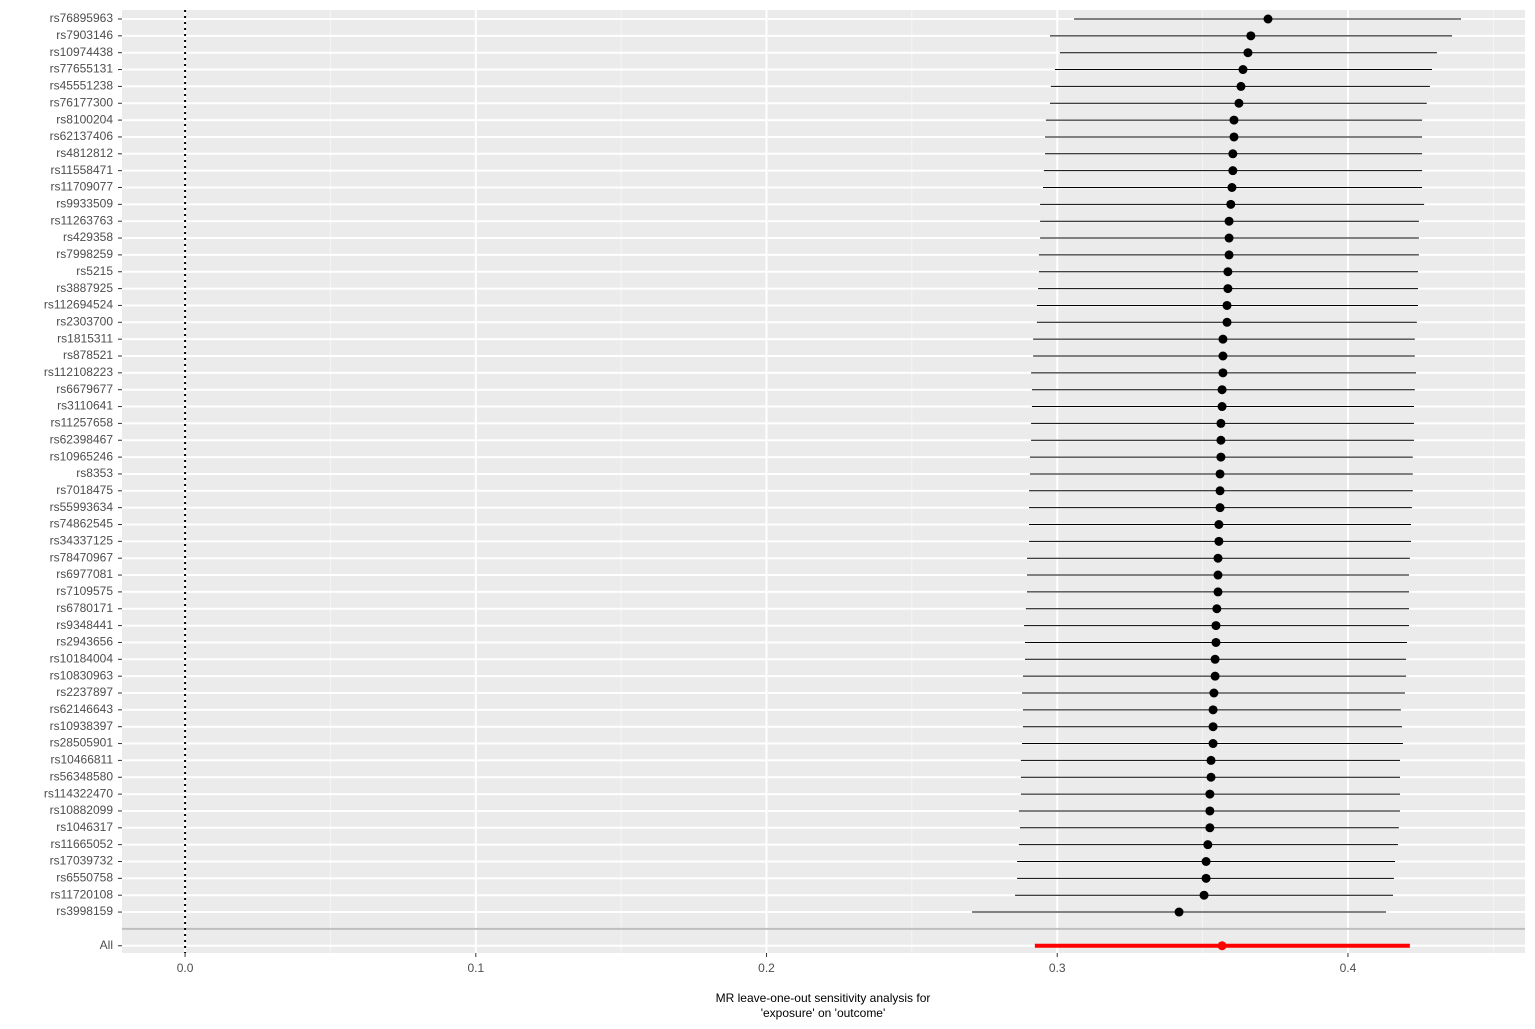 This screenshot has width=1535, height=1029. What do you see at coordinates (475, 968) in the screenshot?
I see `x-tick-label: 0.1` at bounding box center [475, 968].